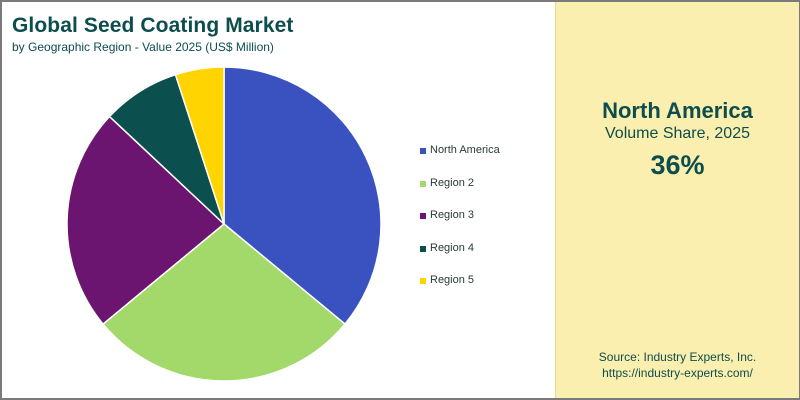  What do you see at coordinates (465, 150) in the screenshot?
I see `legend-label: North America` at bounding box center [465, 150].